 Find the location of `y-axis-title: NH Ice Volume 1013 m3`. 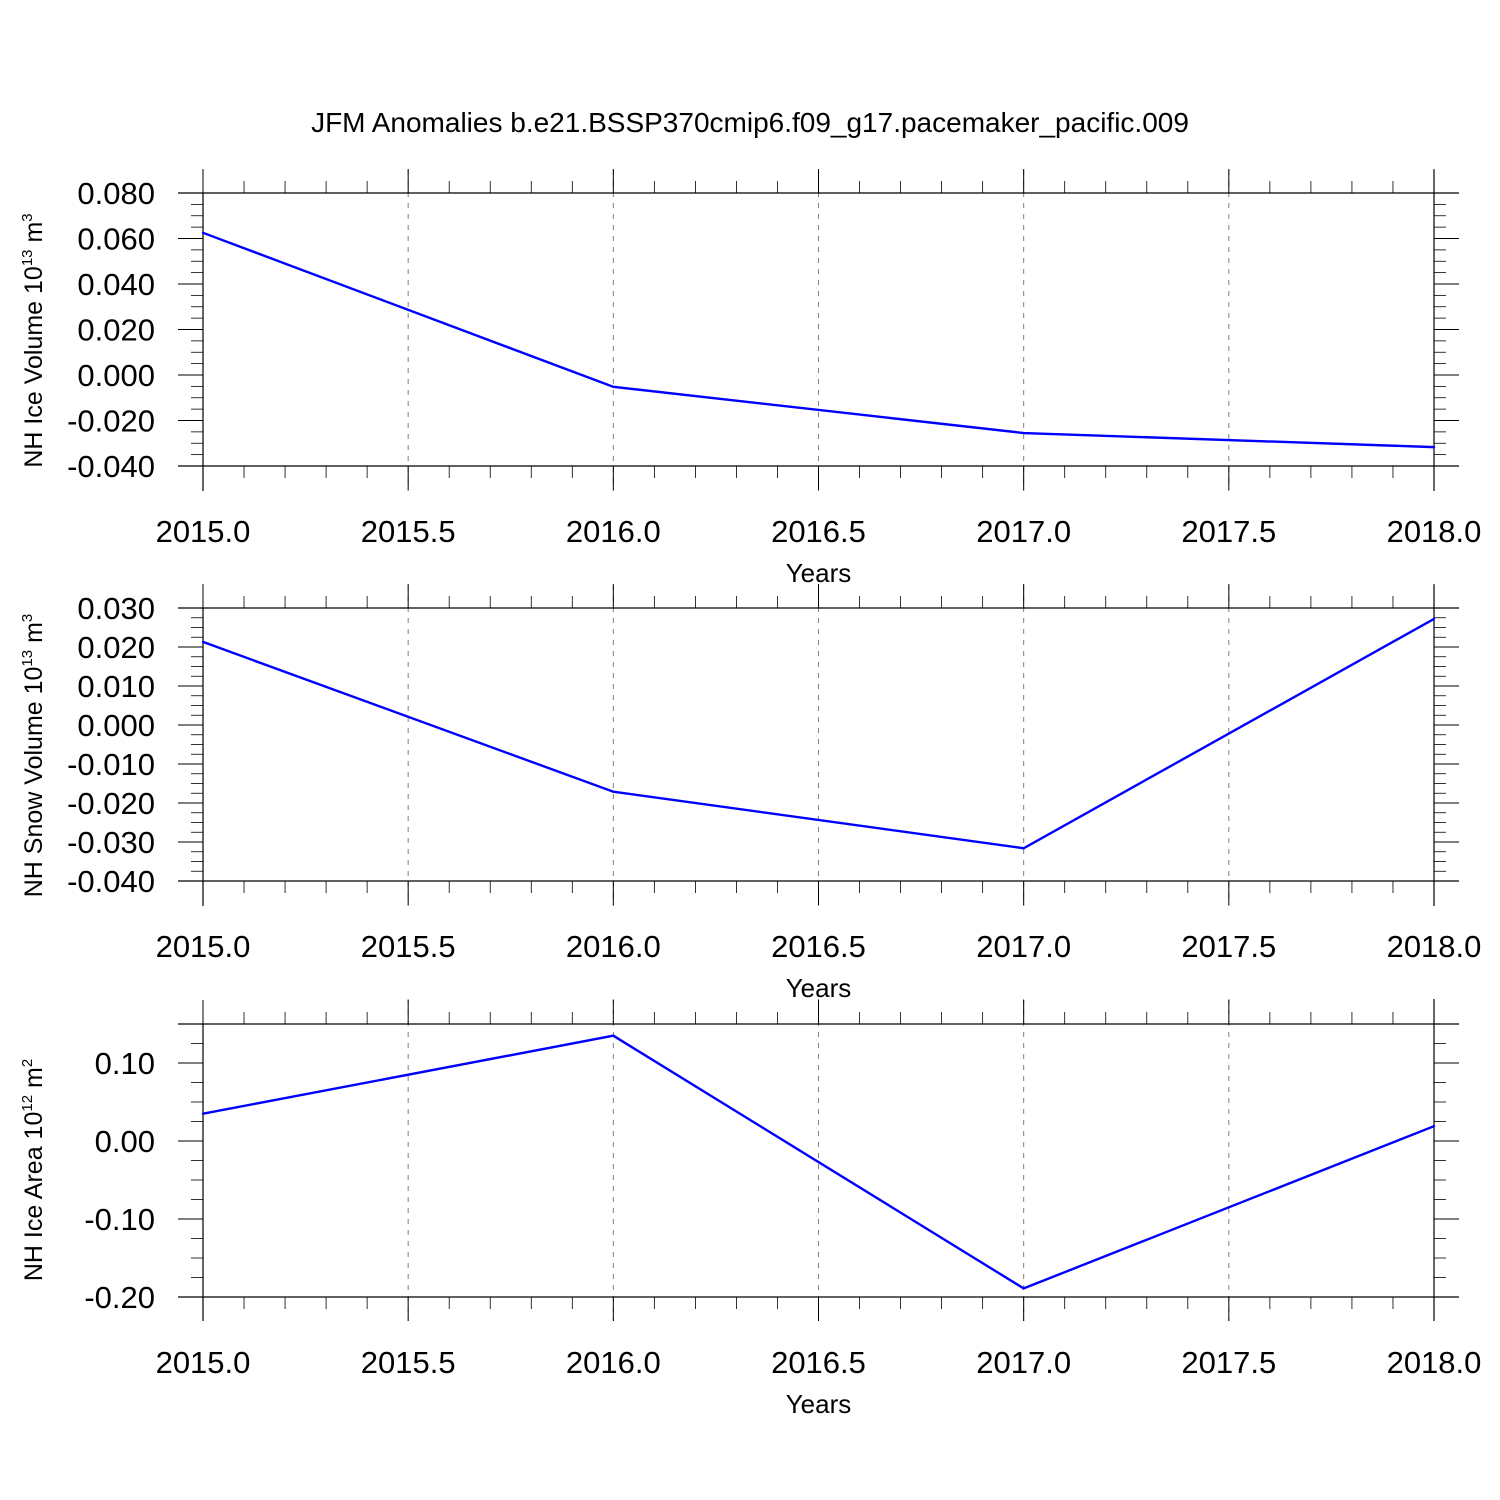

y-axis-title: NH Ice Volume 1013 m3 is located at coordinates (33, 340).